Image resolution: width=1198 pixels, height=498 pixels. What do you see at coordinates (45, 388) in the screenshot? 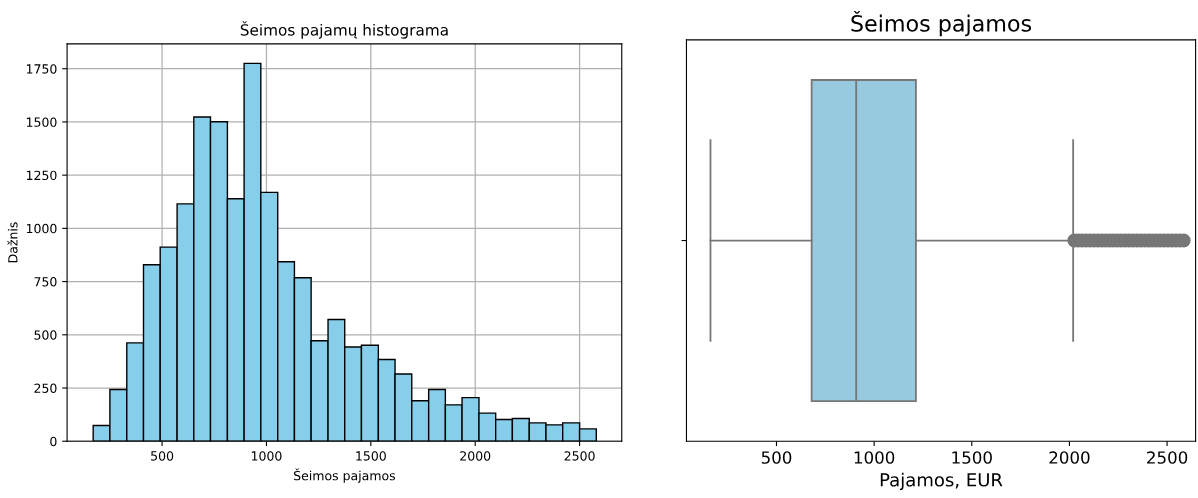
I see `y-tick-label: 250` at bounding box center [45, 388].